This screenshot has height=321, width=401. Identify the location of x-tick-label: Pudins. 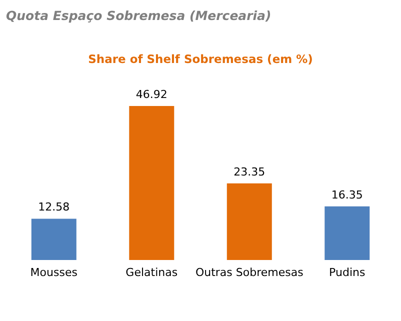
(347, 272).